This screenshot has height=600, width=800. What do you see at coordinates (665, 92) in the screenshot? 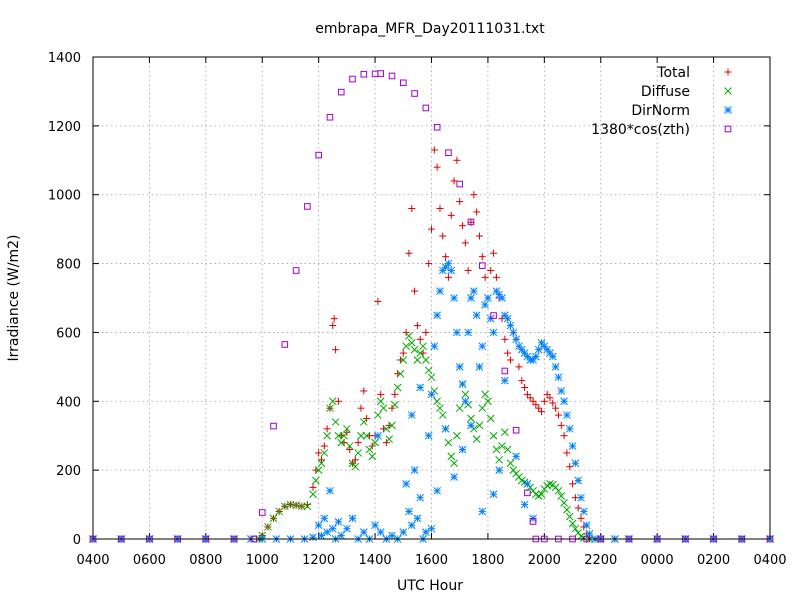
I see `legend-label: Diffuse` at bounding box center [665, 92].